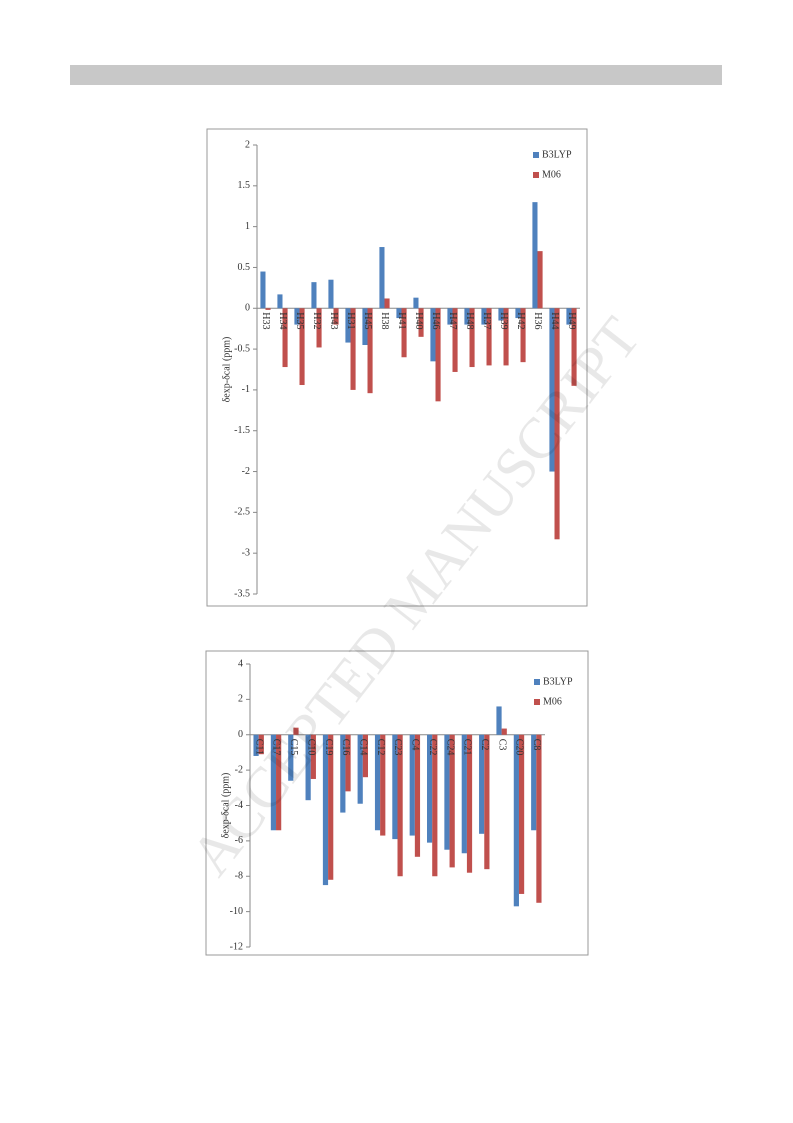 The height and width of the screenshot is (1123, 793). What do you see at coordinates (537, 320) in the screenshot?
I see `x-tick-label: H36` at bounding box center [537, 320].